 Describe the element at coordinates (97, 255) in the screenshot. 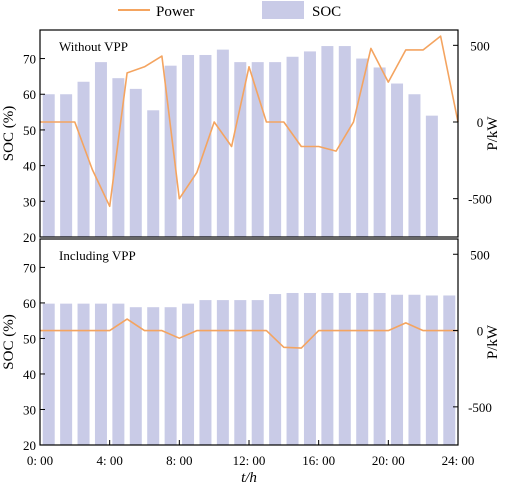

I see `panel-title: Including VPP` at that location.